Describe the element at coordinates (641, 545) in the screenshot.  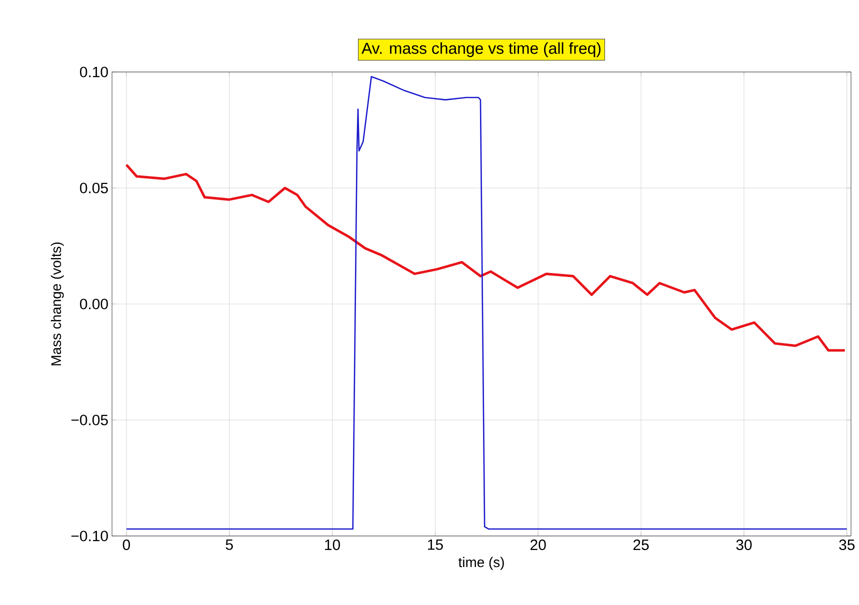
I see `x-tick-label: 25` at that location.